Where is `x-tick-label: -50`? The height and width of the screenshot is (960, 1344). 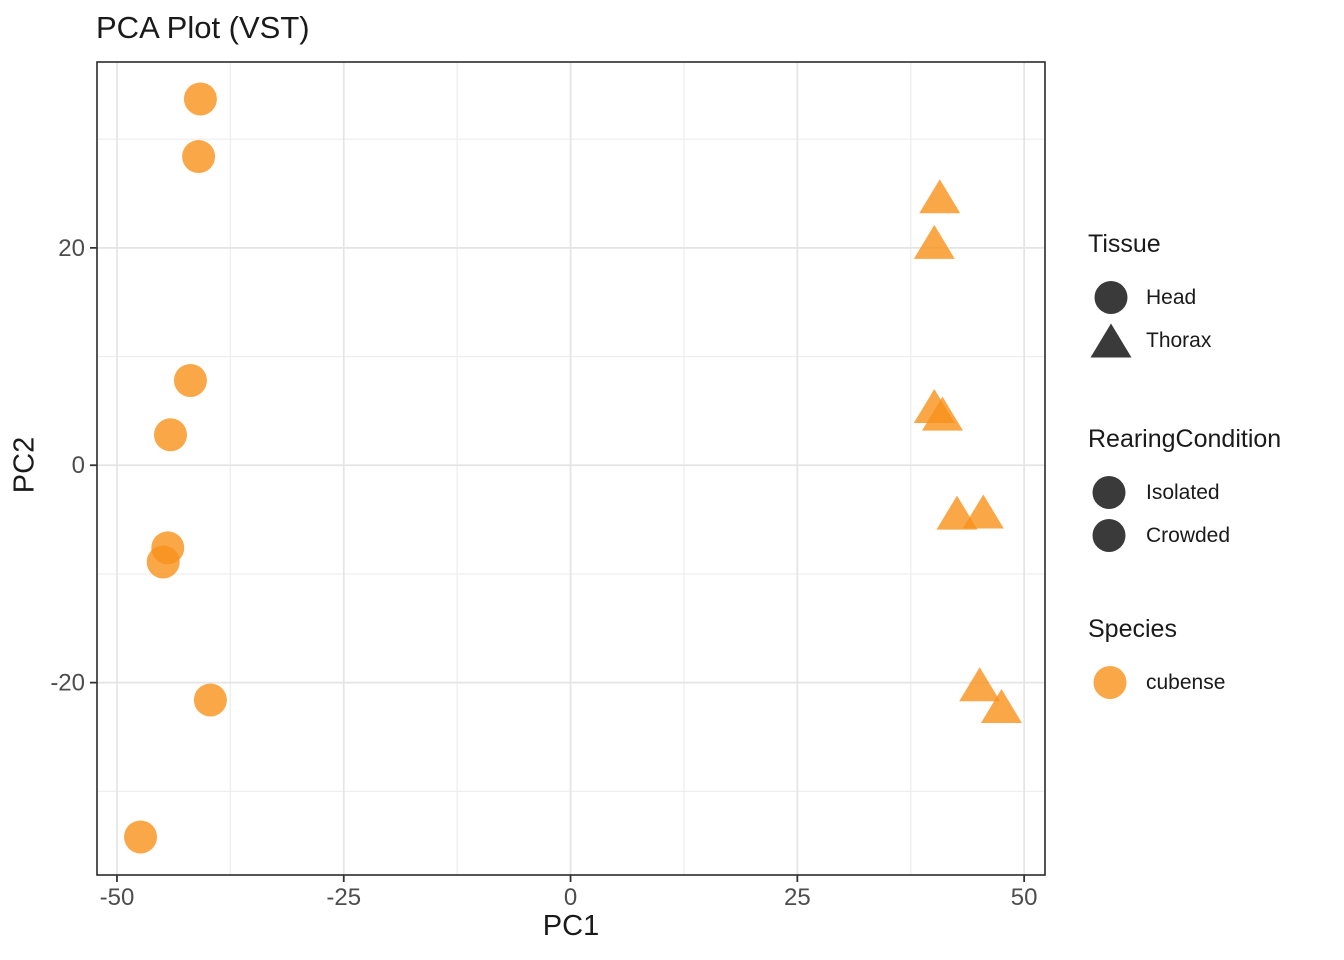 x-tick-label: -50 is located at coordinates (117, 897).